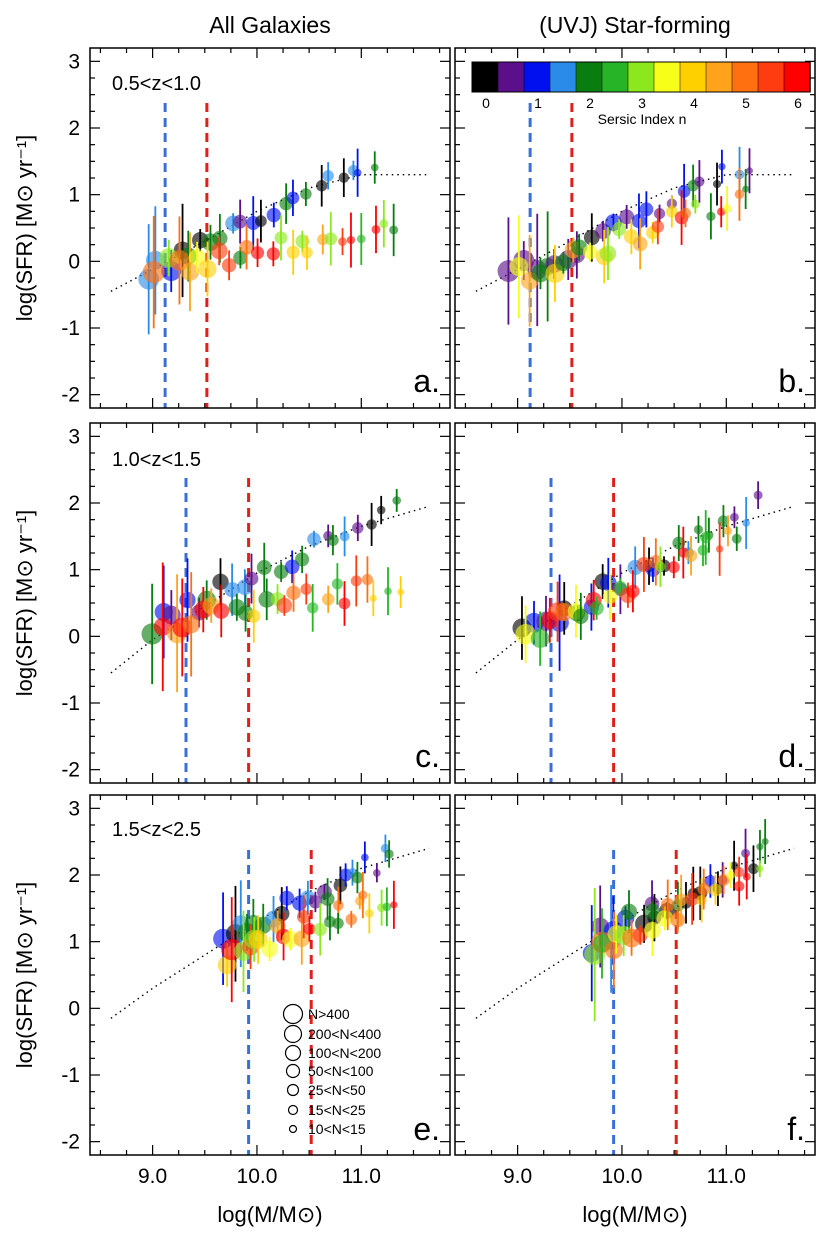 The width and height of the screenshot is (830, 1246). What do you see at coordinates (486, 103) in the screenshot?
I see `colorbar-tick-0: 0` at bounding box center [486, 103].